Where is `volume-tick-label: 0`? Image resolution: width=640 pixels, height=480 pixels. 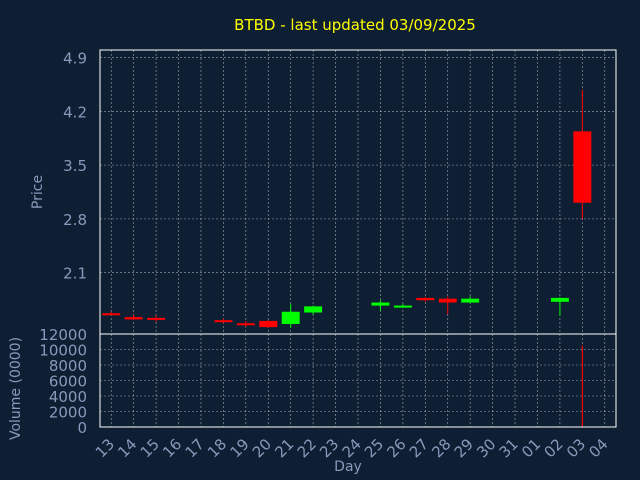
volume-tick-label: 0 is located at coordinates (82, 428).